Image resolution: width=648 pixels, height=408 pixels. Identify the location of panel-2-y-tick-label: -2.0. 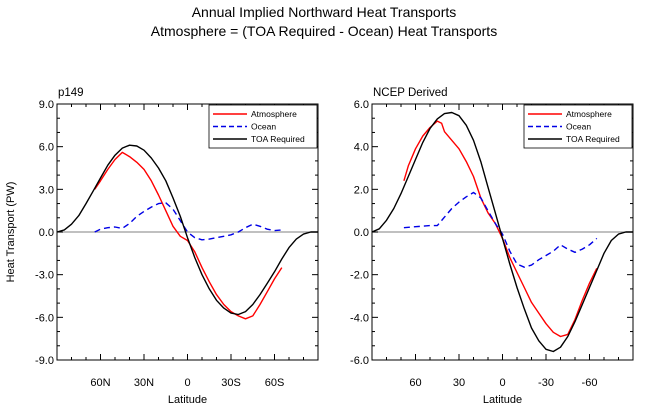
(359, 276).